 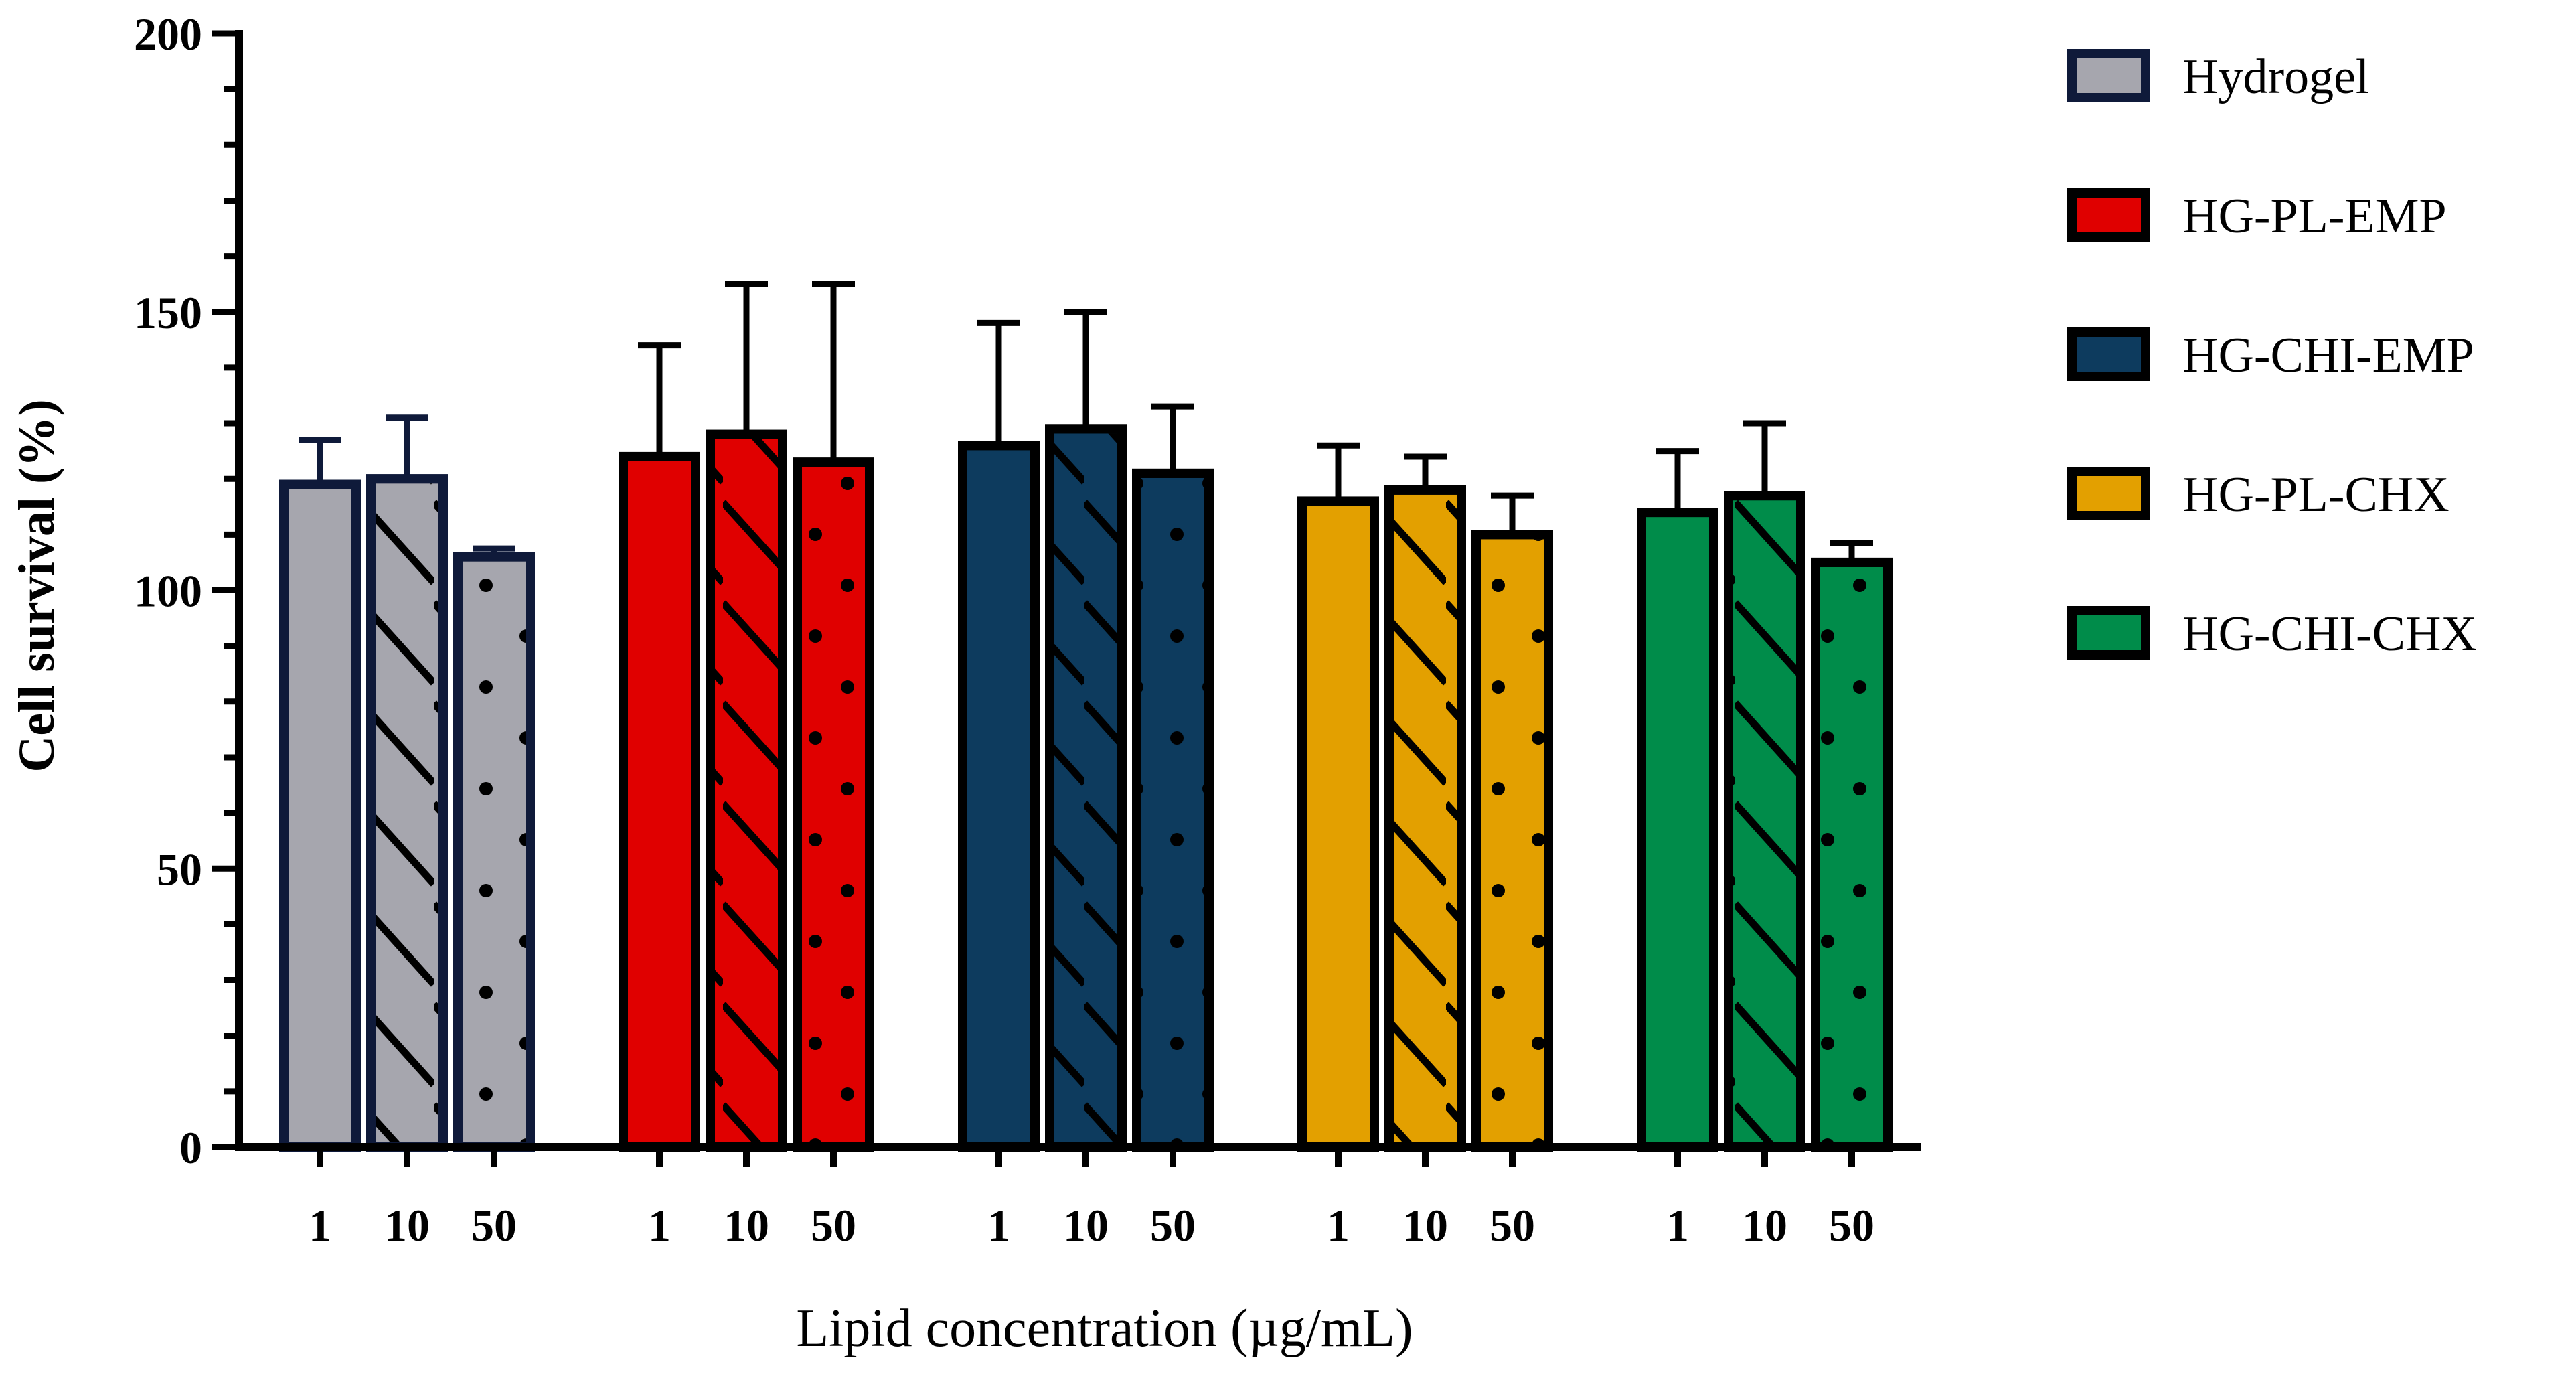 What do you see at coordinates (2329, 634) in the screenshot?
I see `legend-label: HG-CHI-CHX` at bounding box center [2329, 634].